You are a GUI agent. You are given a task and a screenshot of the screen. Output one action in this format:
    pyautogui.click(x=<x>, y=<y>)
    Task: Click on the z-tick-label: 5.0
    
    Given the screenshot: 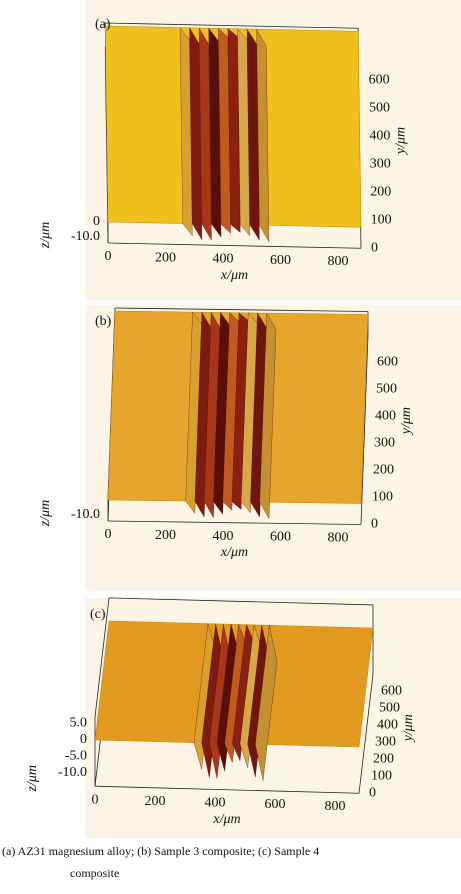 What is the action you would take?
    pyautogui.click(x=79, y=723)
    